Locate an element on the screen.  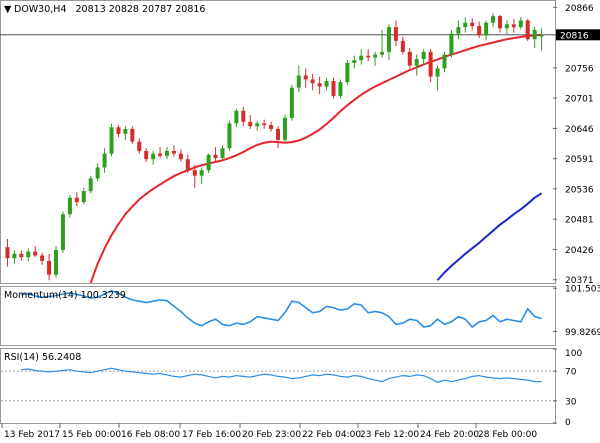
rsi-y-label: 30 is located at coordinates (571, 402).